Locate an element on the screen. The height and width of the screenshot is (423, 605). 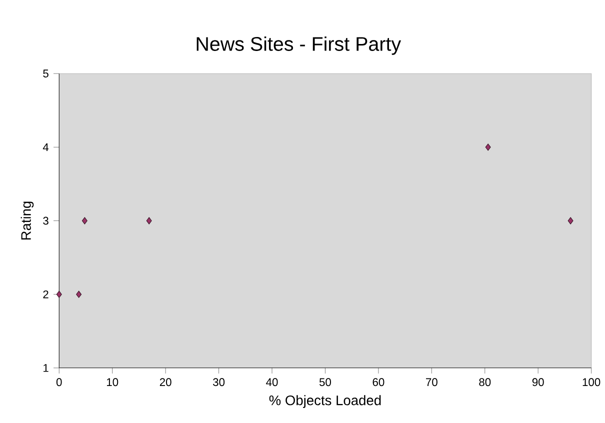
x-tick-label: 100 is located at coordinates (591, 382).